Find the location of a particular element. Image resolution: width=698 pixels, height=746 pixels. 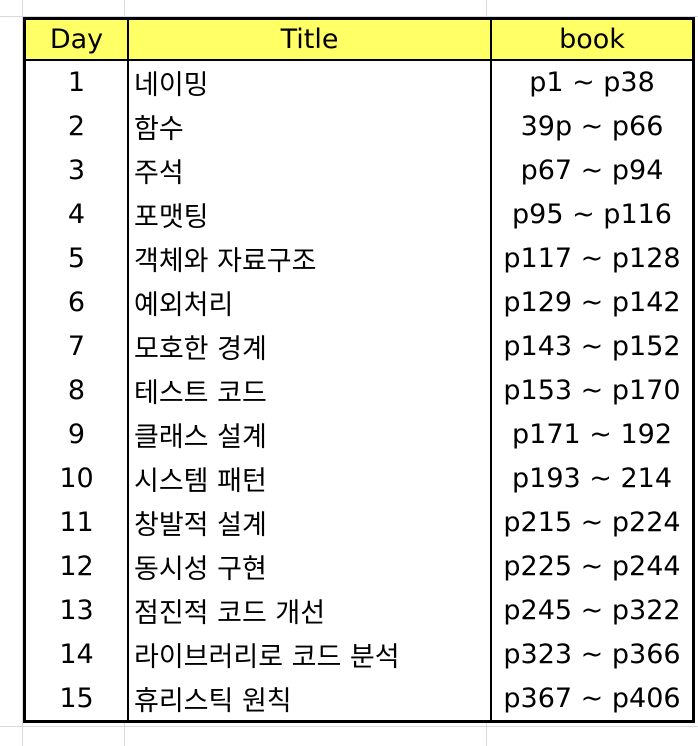

table-row: 4 포맷팅 p95 ~ p116 is located at coordinates (359, 214).